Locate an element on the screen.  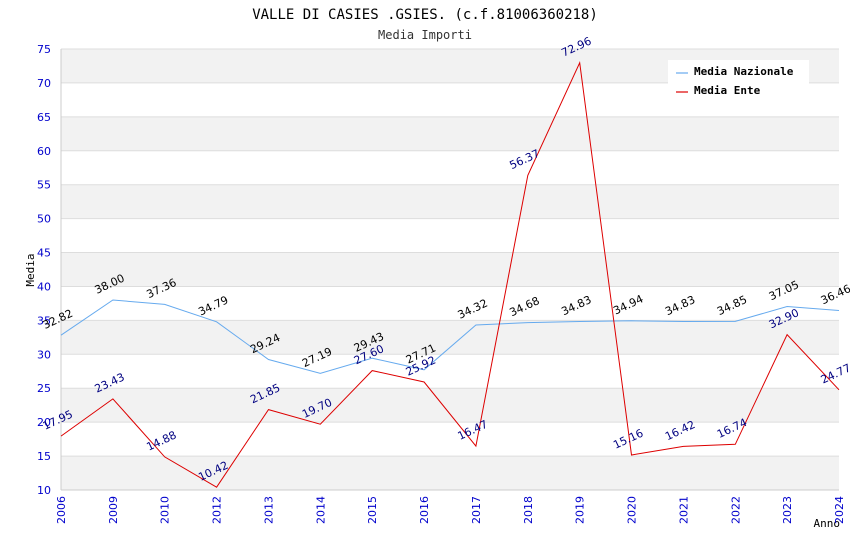
x-tick-label: 2021 is located at coordinates (683, 510).